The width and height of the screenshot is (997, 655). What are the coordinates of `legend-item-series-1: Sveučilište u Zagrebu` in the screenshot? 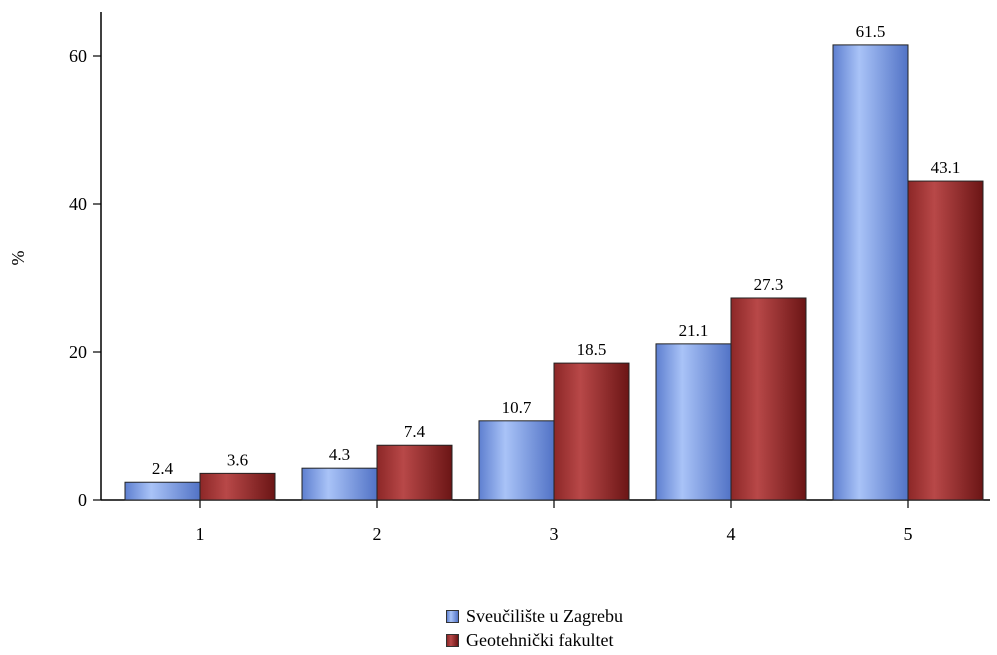 It's located at (534, 616).